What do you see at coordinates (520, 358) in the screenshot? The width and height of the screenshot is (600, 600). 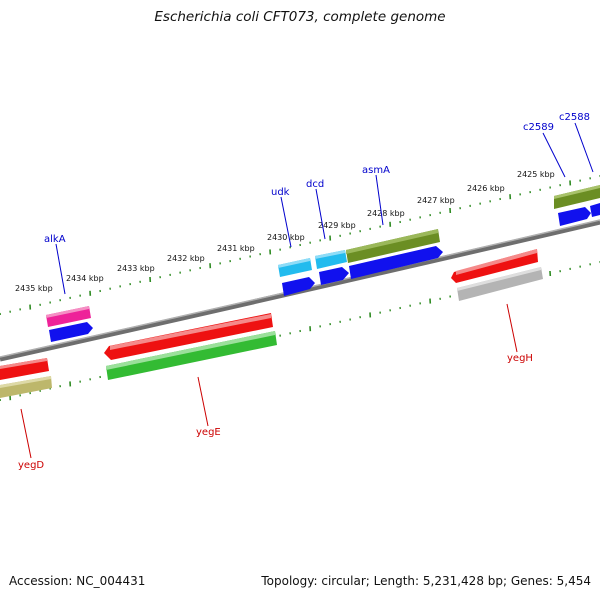 I see `gene-label-yegH: yegH` at bounding box center [520, 358].